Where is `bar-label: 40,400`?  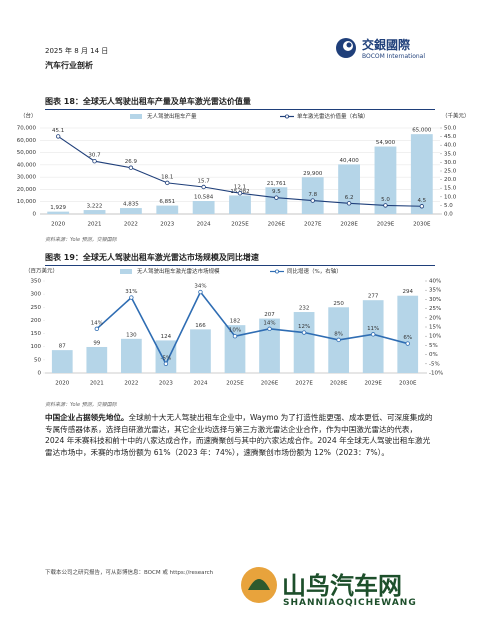
bar-label: 40,400 is located at coordinates (349, 161).